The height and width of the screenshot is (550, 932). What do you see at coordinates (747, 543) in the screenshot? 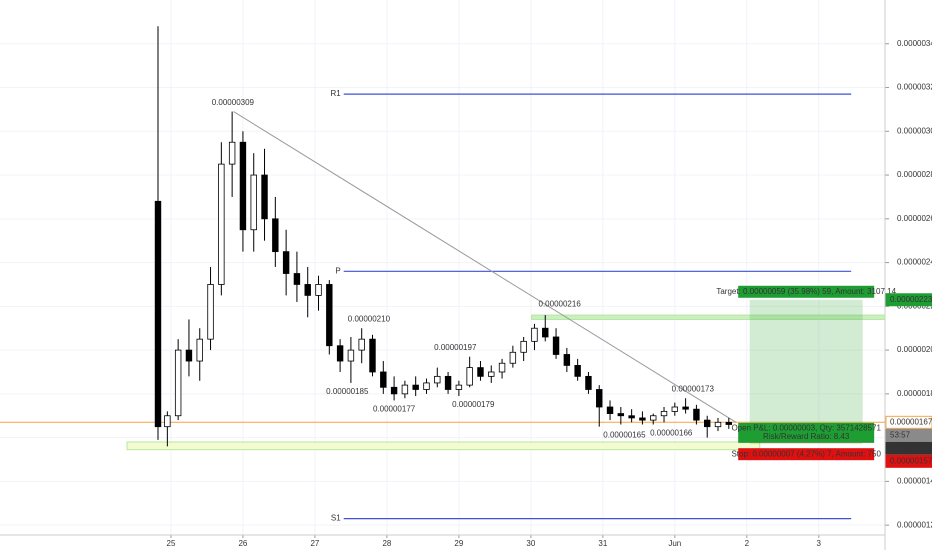
I see `x-tick-label: 2` at bounding box center [747, 543].